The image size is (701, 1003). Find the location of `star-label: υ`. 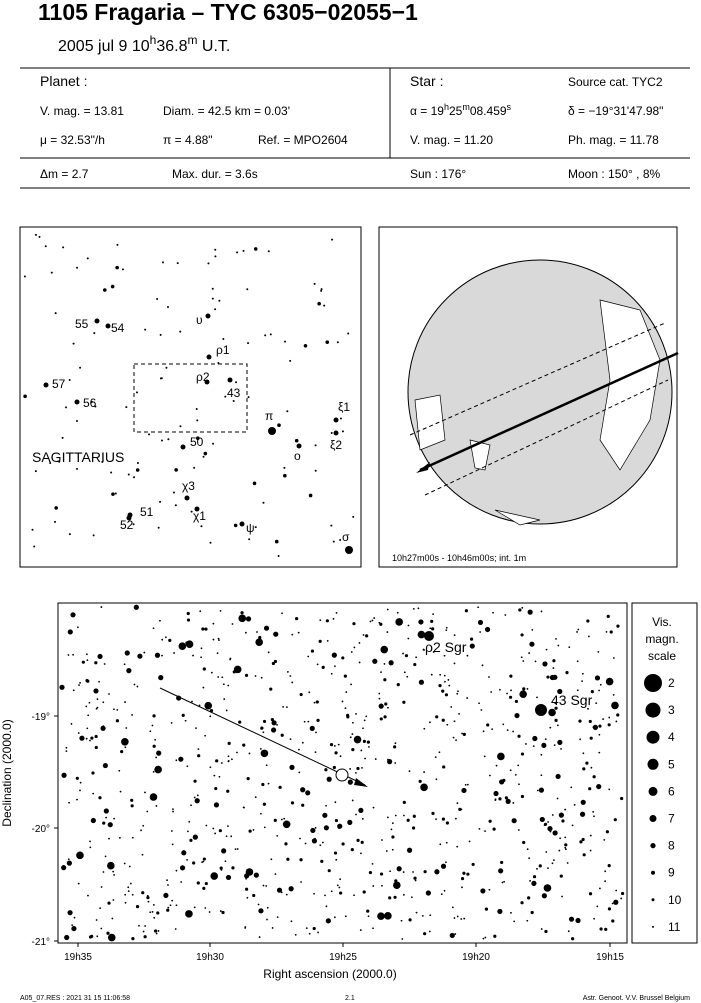

star-label: υ is located at coordinates (199, 320).